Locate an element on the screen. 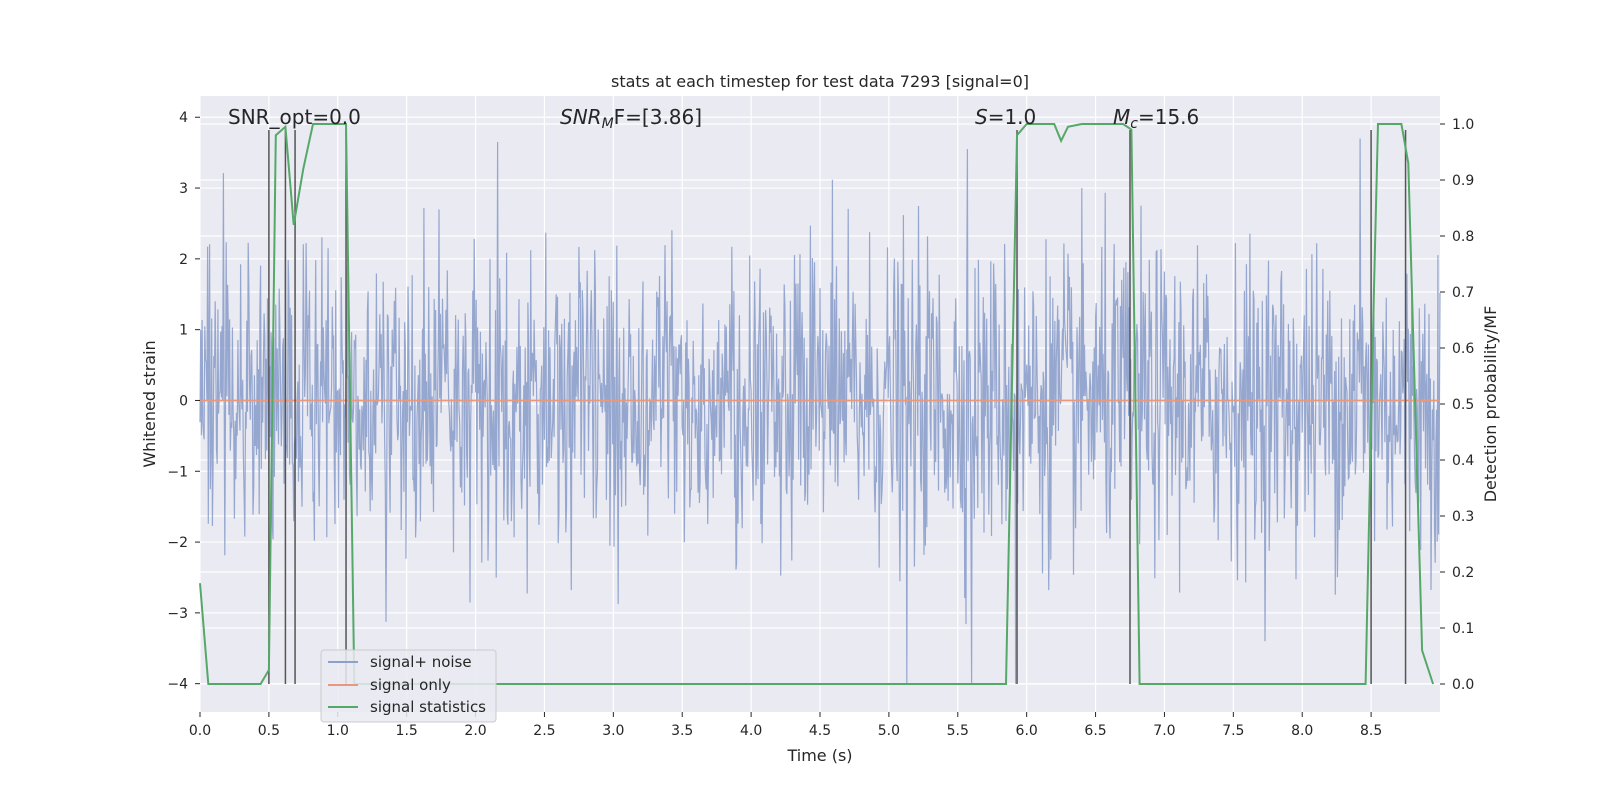 This screenshot has width=1600, height=800. x-tick-label-0: 0.0 is located at coordinates (200, 731).